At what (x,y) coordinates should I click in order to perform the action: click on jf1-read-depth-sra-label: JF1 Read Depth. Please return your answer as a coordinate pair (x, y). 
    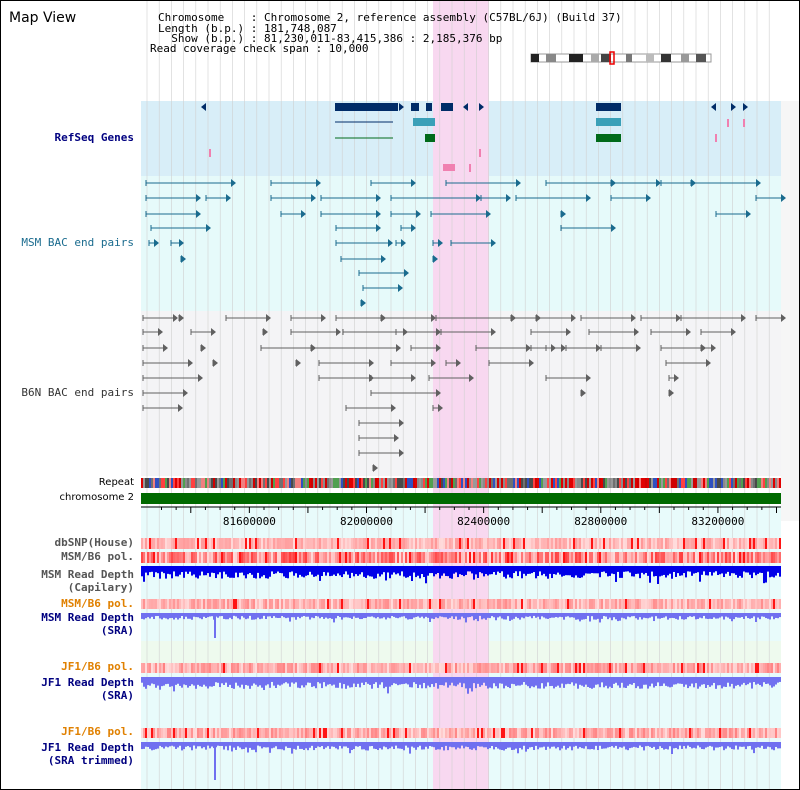
    Looking at the image, I should click on (87, 682).